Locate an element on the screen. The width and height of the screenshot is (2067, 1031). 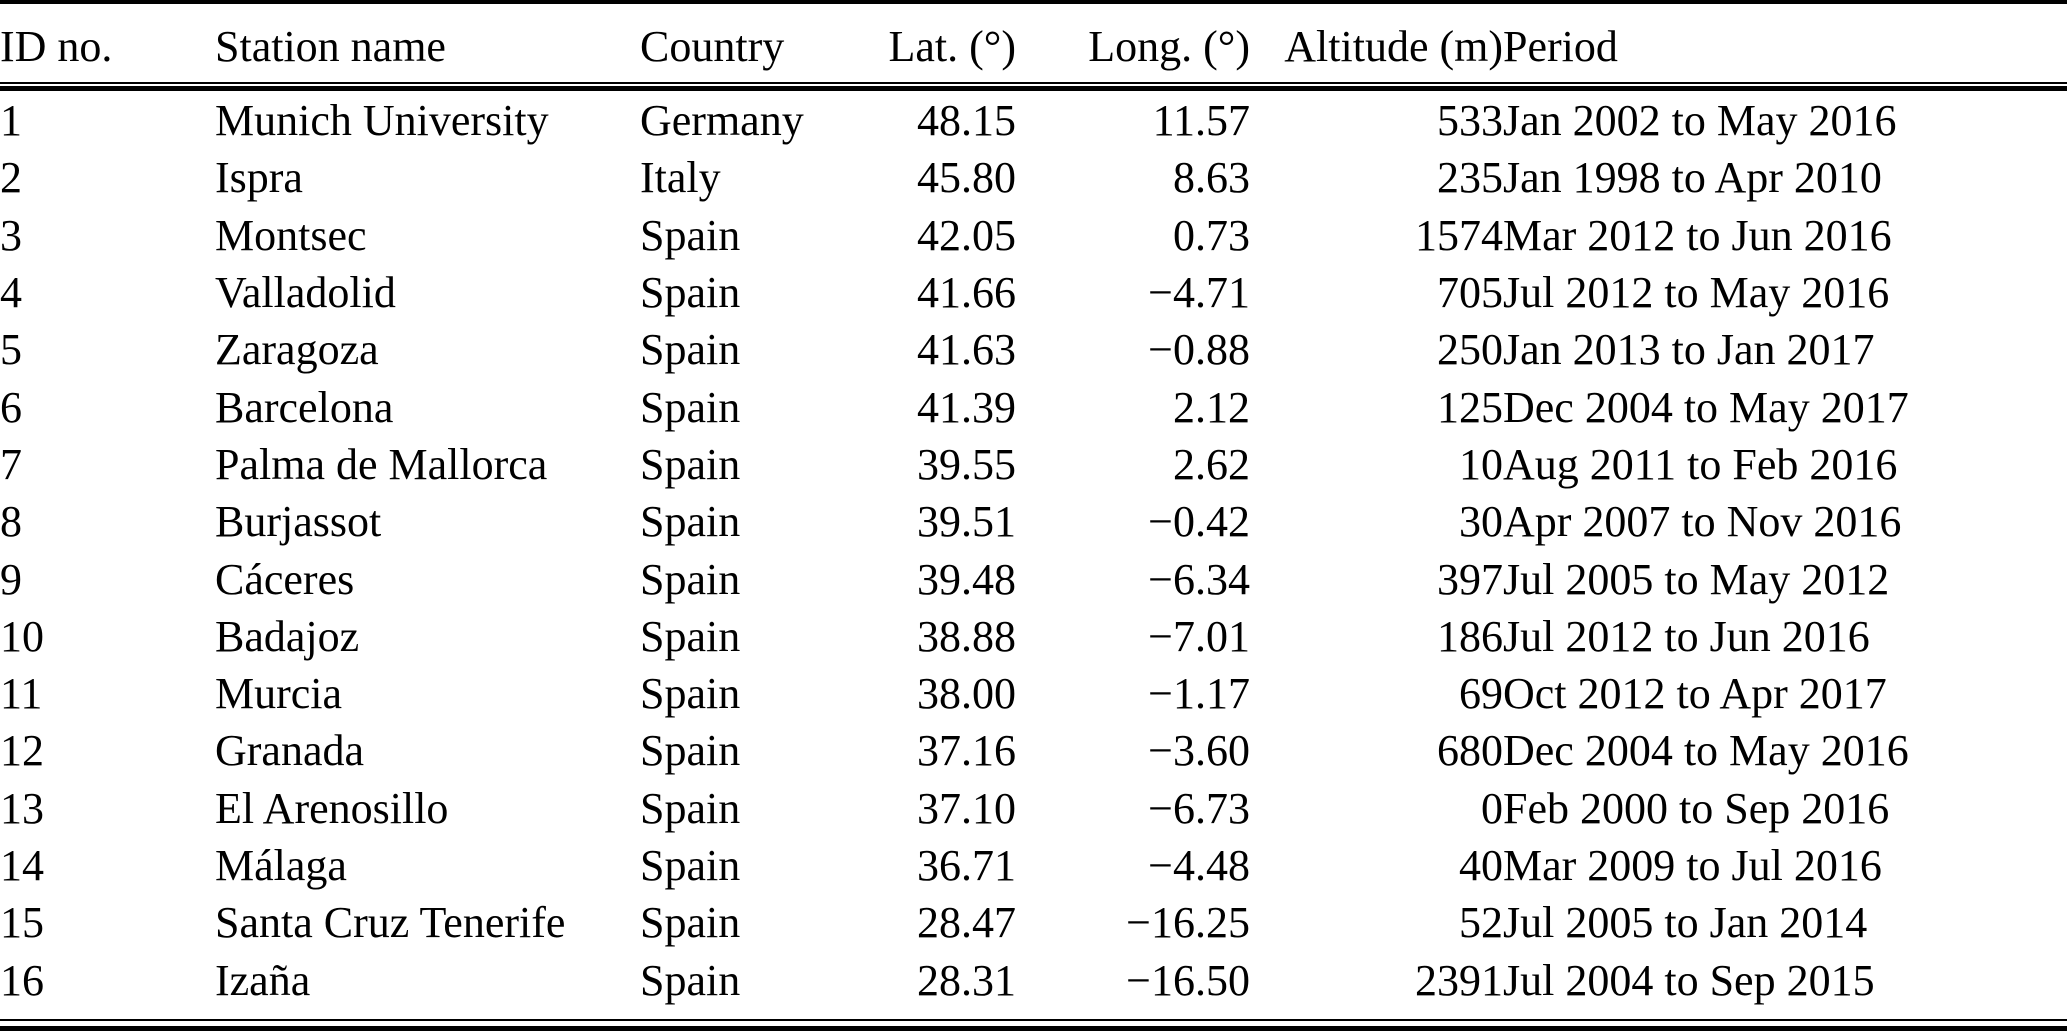
cell-period: Mar 2012 to Jun 2016 is located at coordinates (1697, 235).